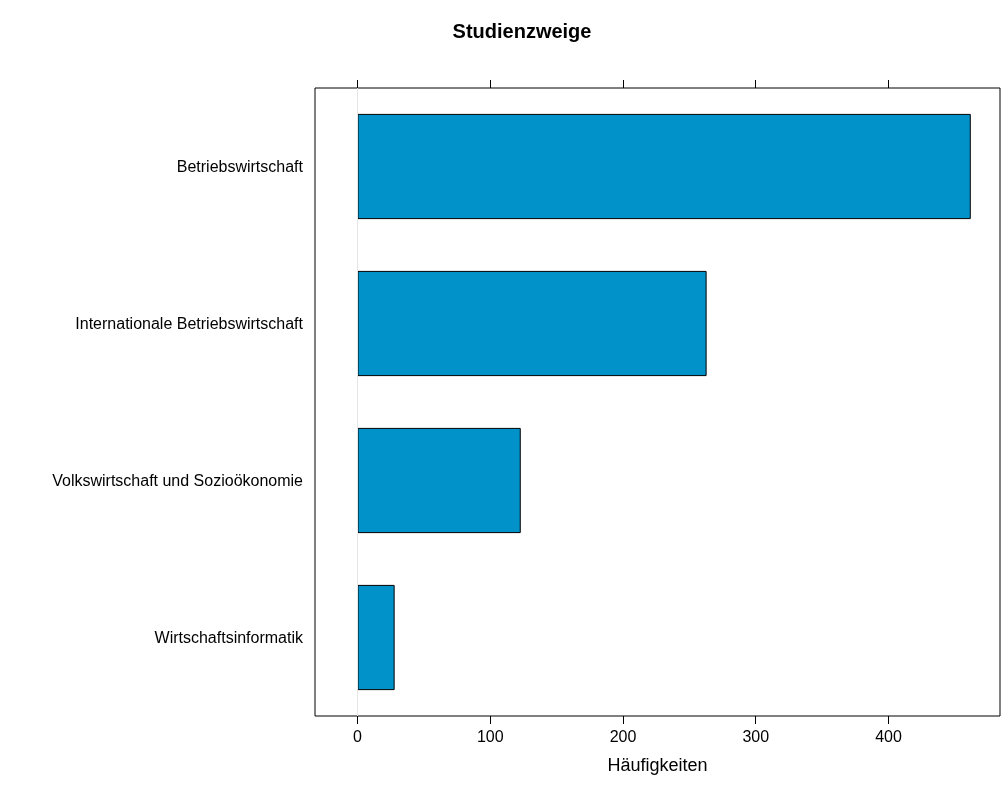 This screenshot has height=798, width=1003. I want to click on x-tick-label: 300, so click(756, 736).